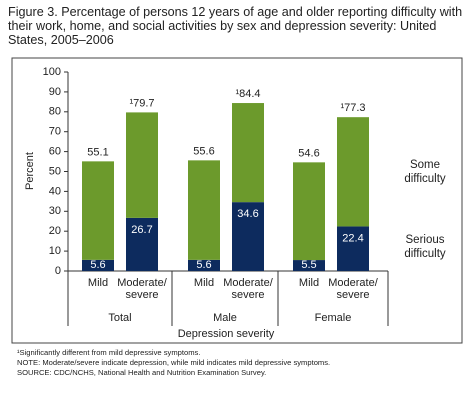  I want to click on y-axis-label: Percent, so click(30, 171).